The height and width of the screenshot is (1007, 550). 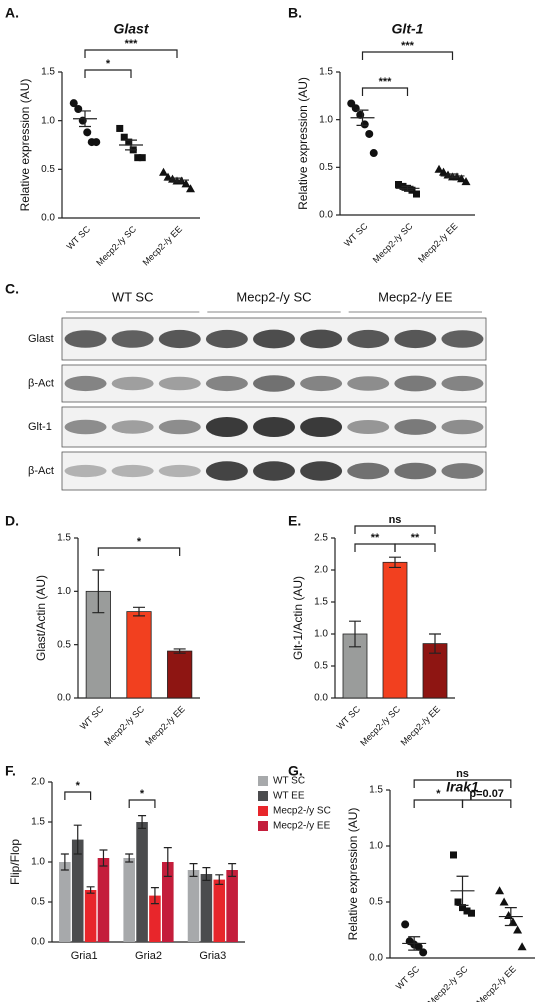 What do you see at coordinates (131, 29) in the screenshot?
I see `chart-title: Glast` at bounding box center [131, 29].